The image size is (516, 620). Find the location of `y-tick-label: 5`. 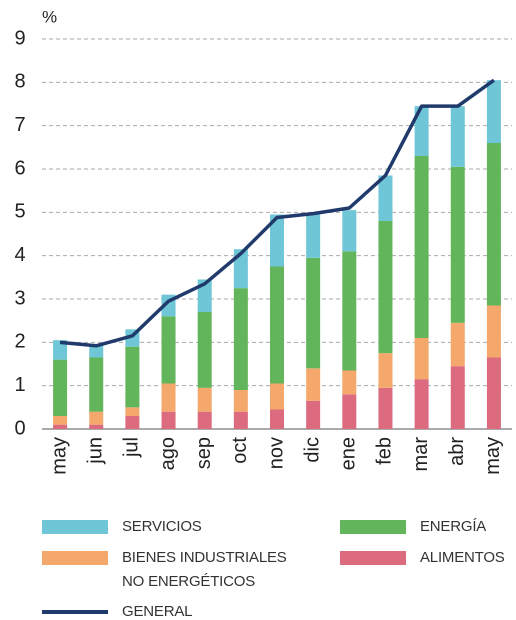

y-tick-label: 5 is located at coordinates (19, 212).